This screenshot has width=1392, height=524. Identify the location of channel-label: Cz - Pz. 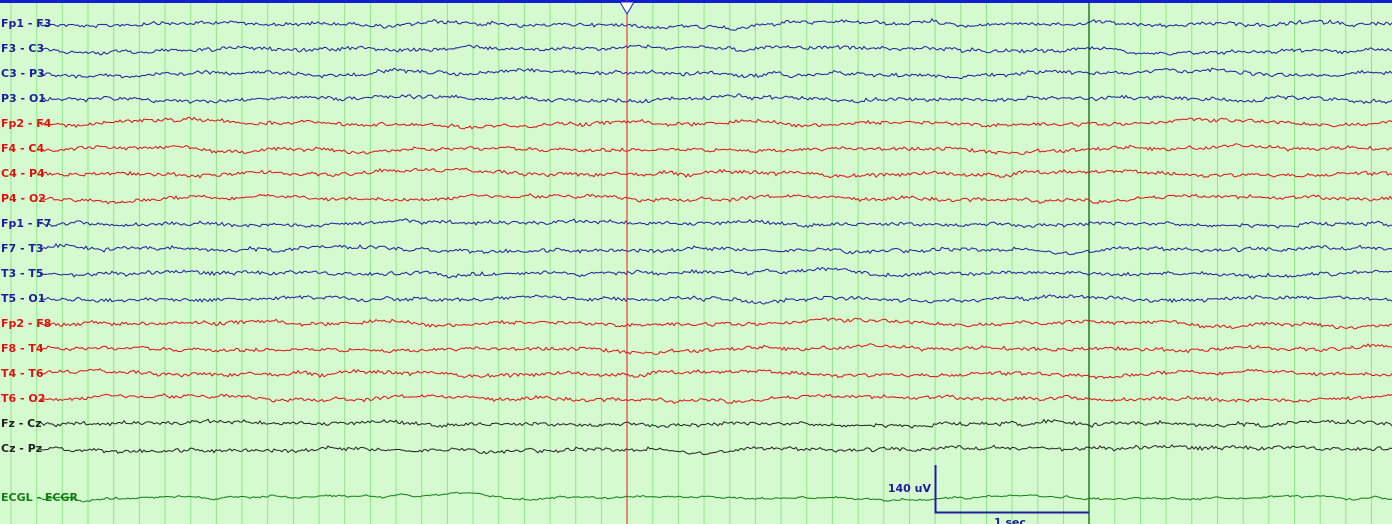
(21, 448).